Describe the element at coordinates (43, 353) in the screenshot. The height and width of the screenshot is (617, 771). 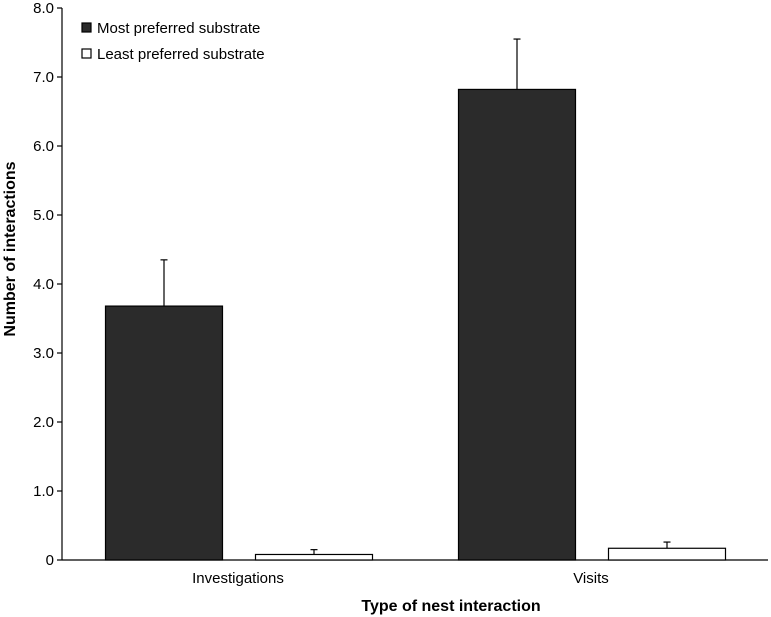
I see `y-tick-label: 3.0` at that location.